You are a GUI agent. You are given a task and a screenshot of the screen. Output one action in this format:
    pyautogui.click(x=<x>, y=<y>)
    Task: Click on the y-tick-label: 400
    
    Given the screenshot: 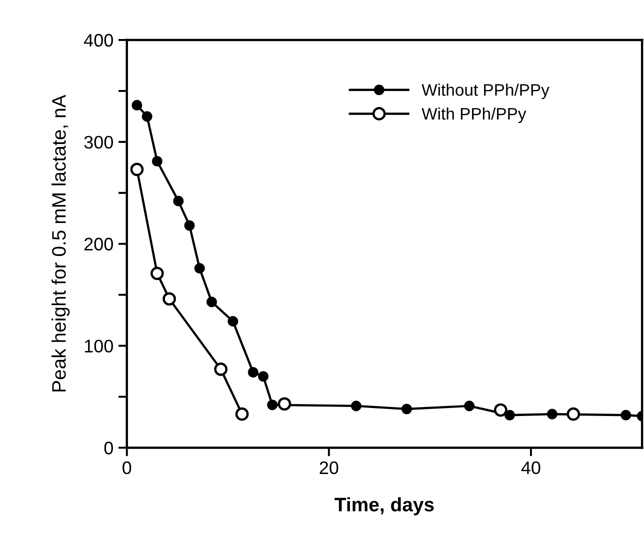 What is the action you would take?
    pyautogui.click(x=98, y=40)
    